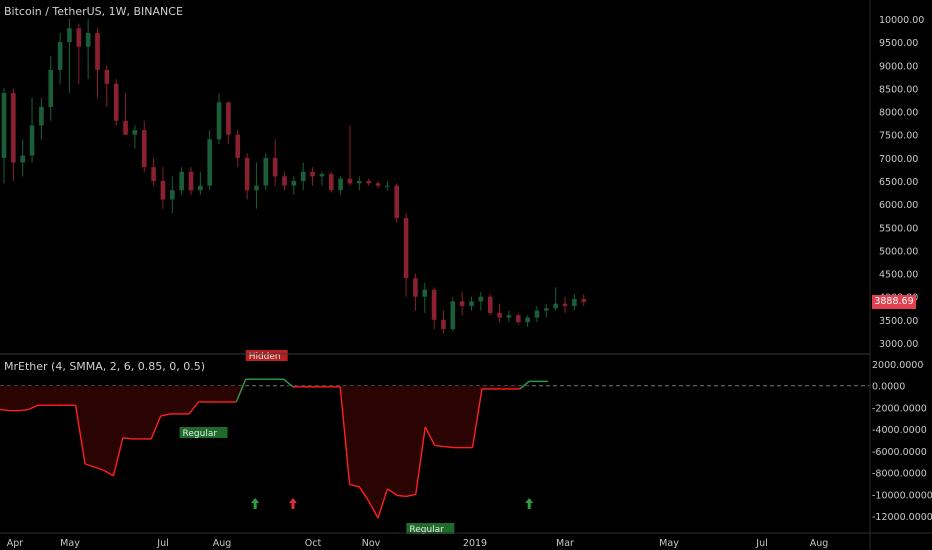  What do you see at coordinates (888, 387) in the screenshot?
I see `oscillator-tick-label: 0.0000` at bounding box center [888, 387].